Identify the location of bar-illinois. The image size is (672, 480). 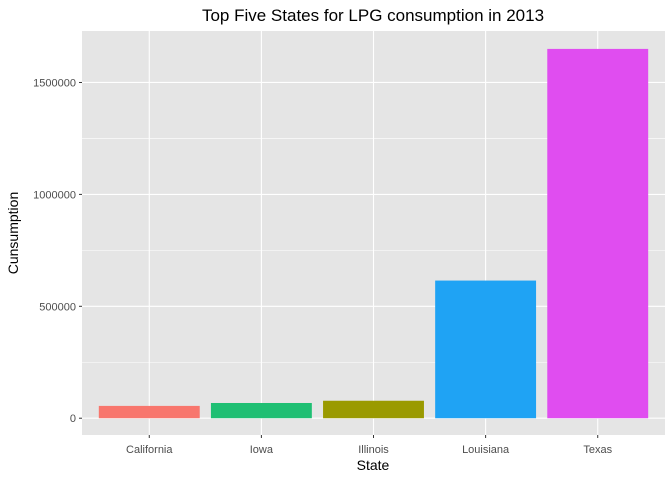
(373, 409).